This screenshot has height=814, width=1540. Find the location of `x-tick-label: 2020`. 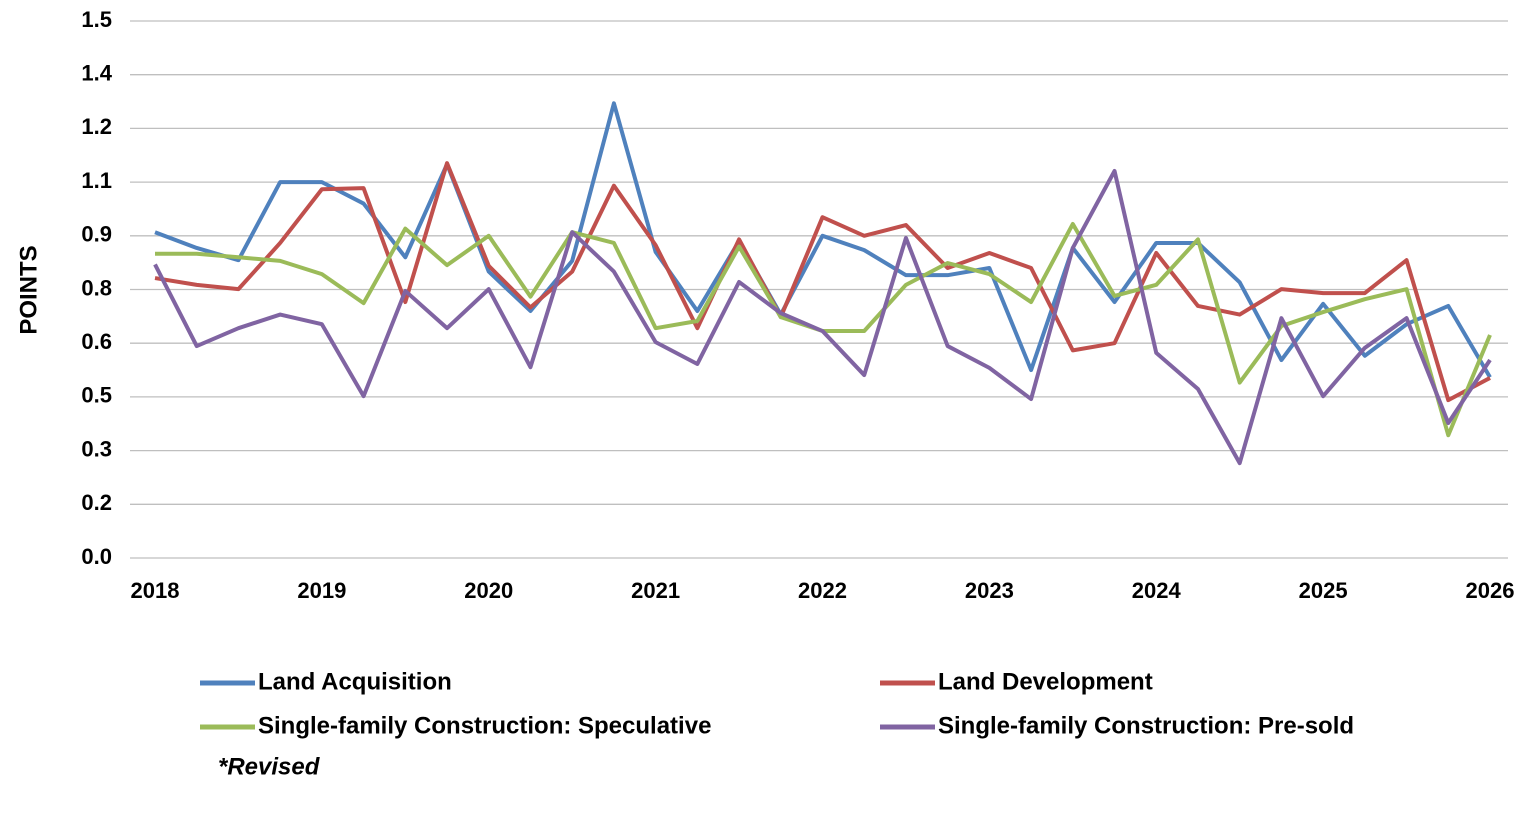

x-tick-label: 2020 is located at coordinates (488, 590).